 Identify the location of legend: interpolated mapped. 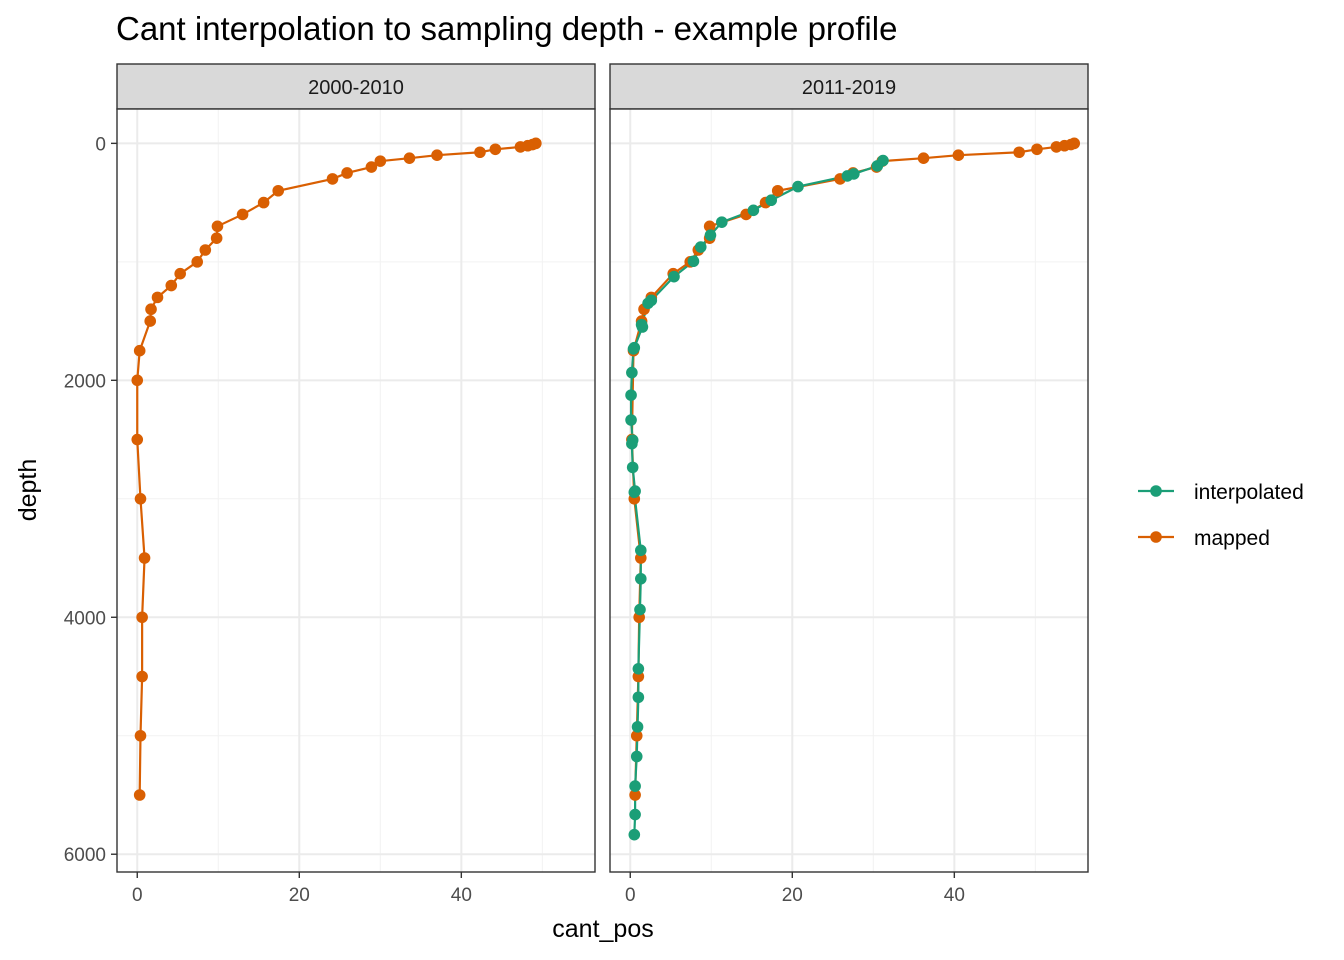
(1221, 515).